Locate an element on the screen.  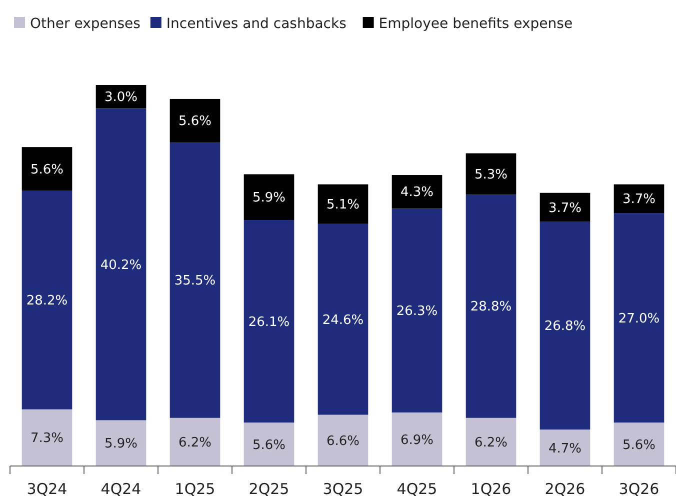
data-label: 6.6% is located at coordinates (343, 441).